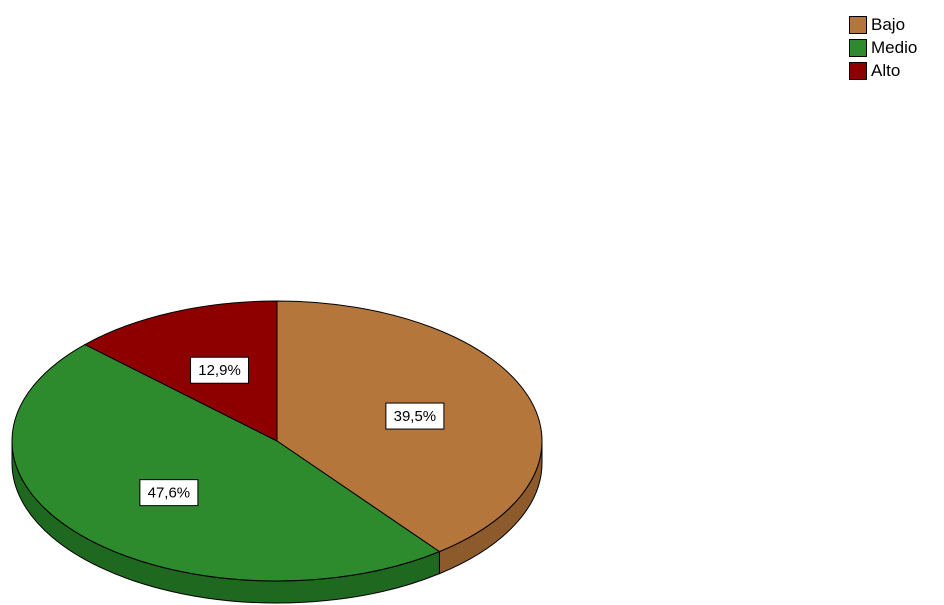  I want to click on legend-item-bajo: Bajo, so click(883, 24).